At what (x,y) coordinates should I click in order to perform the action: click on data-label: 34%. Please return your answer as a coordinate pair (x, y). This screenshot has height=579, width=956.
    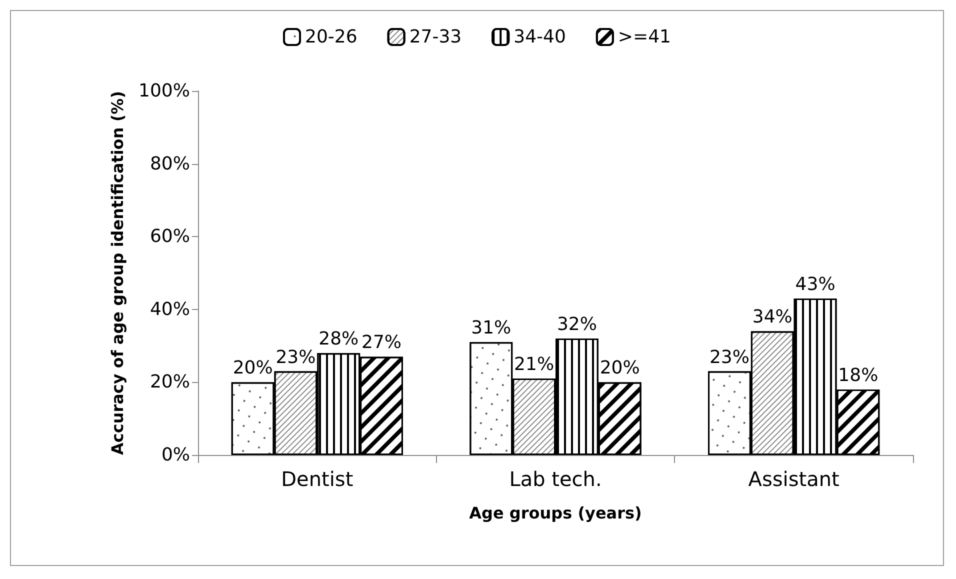
    Looking at the image, I should click on (772, 317).